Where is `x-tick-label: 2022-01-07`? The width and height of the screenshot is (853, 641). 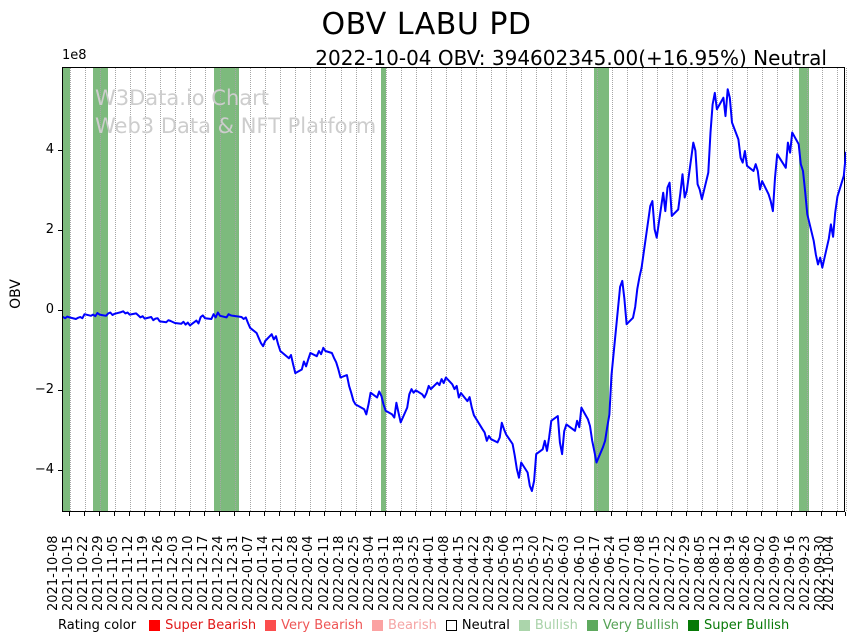 x-tick-label: 2022-01-07 is located at coordinates (249, 573).